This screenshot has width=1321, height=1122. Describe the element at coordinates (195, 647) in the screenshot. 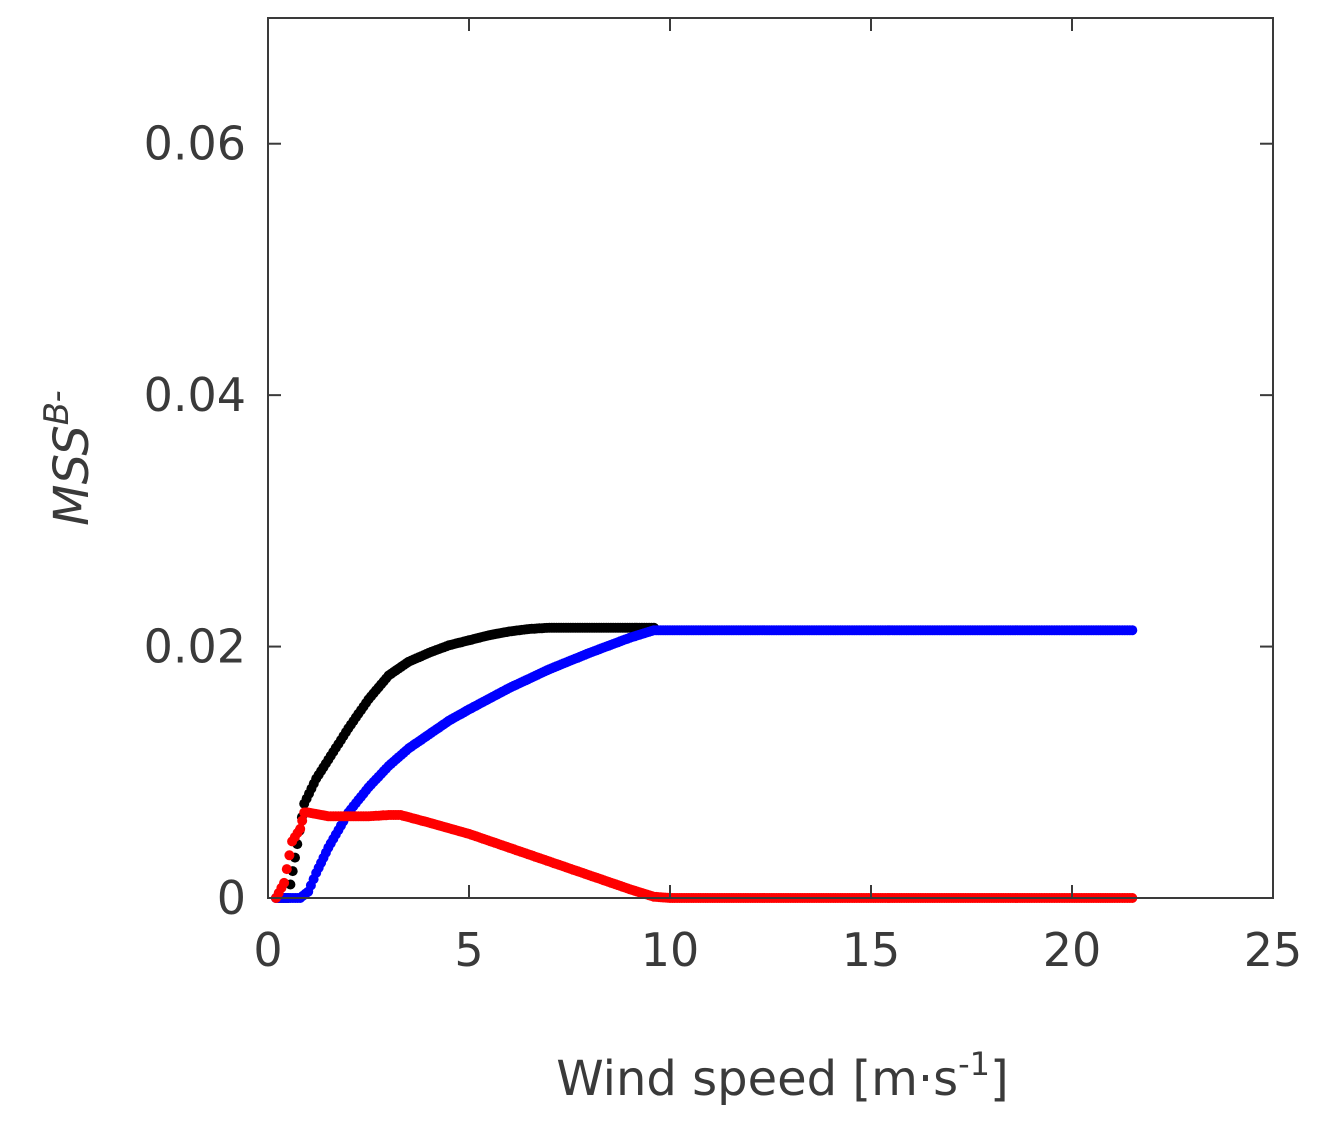

I see `y-tick-label: 0.02` at that location.